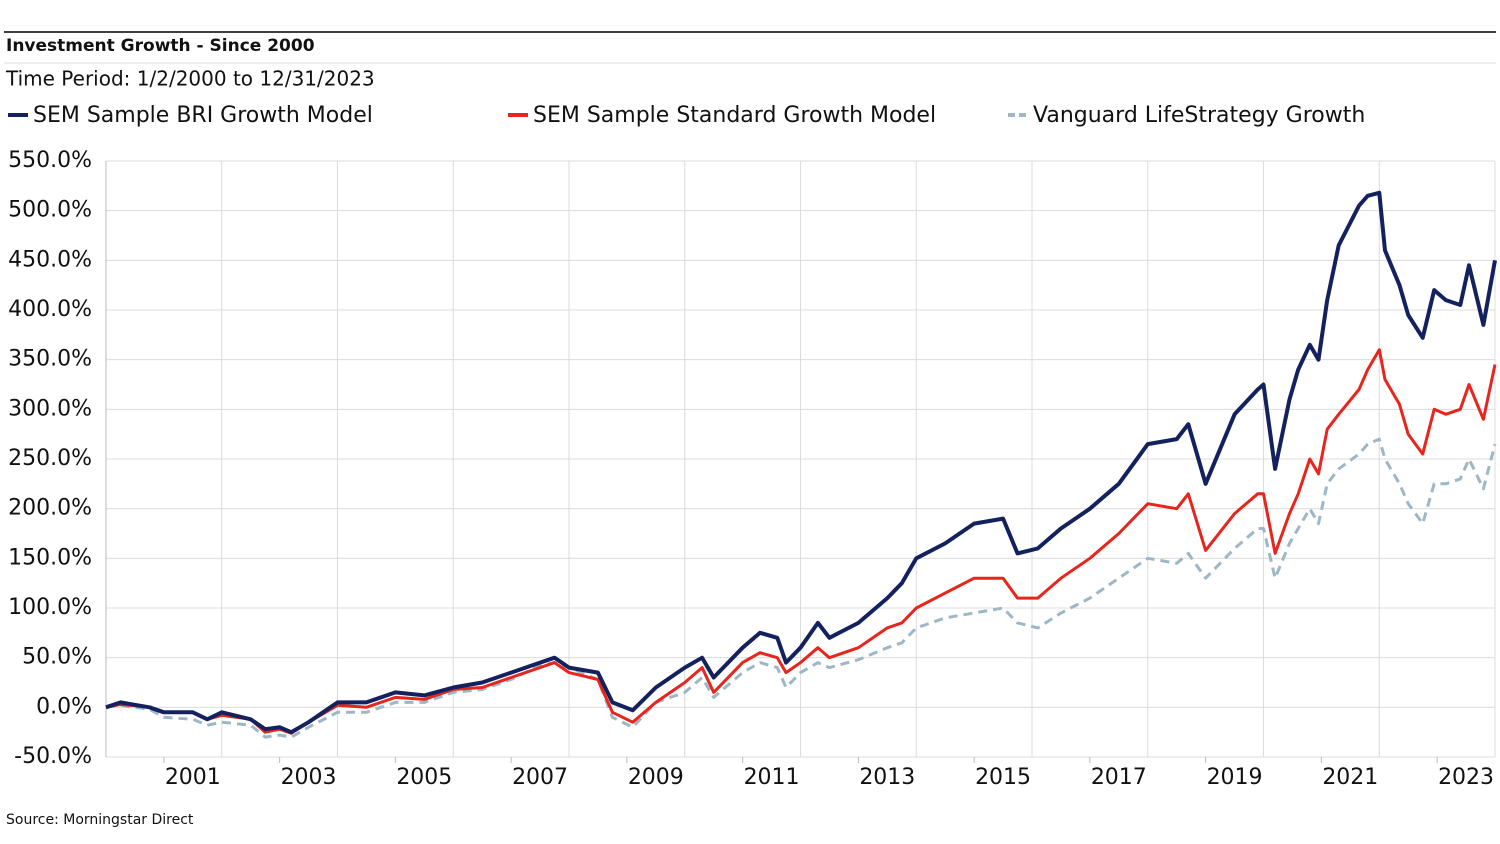 The image size is (1500, 844). What do you see at coordinates (53, 756) in the screenshot?
I see `y-tick-label: -50.0%` at bounding box center [53, 756].